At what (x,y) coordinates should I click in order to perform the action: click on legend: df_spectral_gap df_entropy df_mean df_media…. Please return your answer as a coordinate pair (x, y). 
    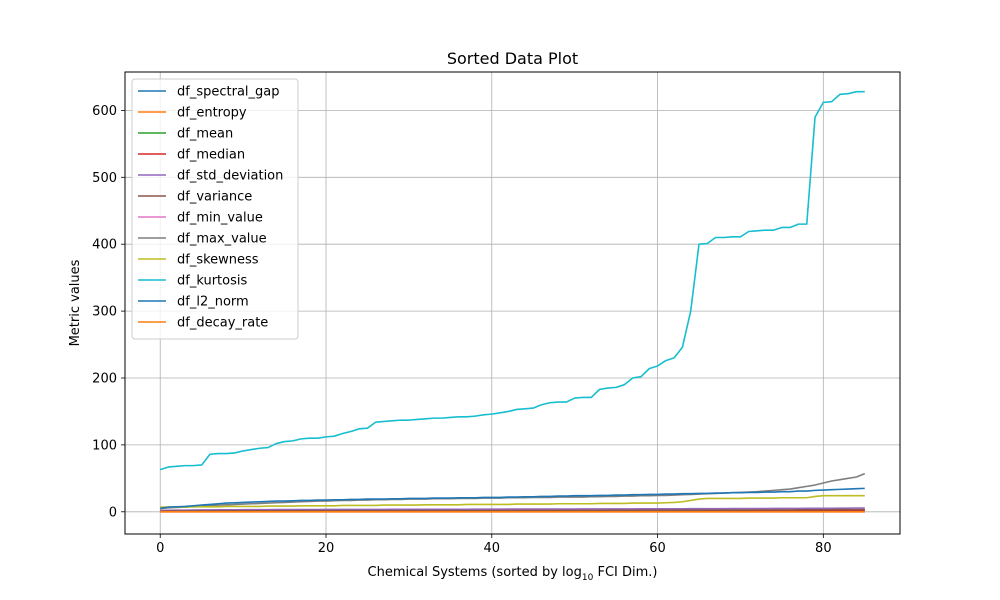
    Looking at the image, I should click on (215, 209).